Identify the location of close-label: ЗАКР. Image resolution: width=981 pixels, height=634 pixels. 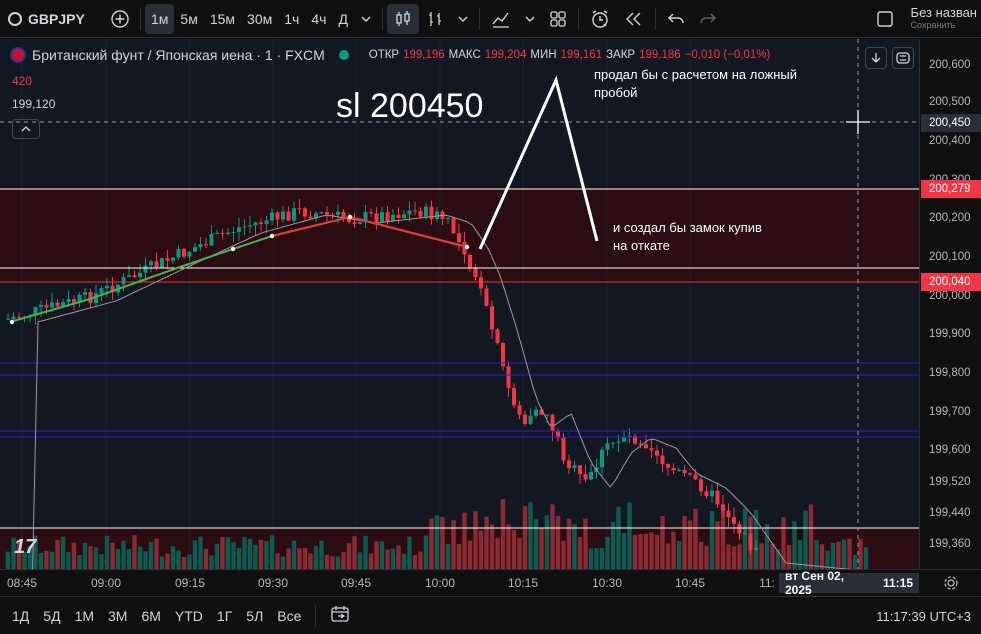
(621, 55).